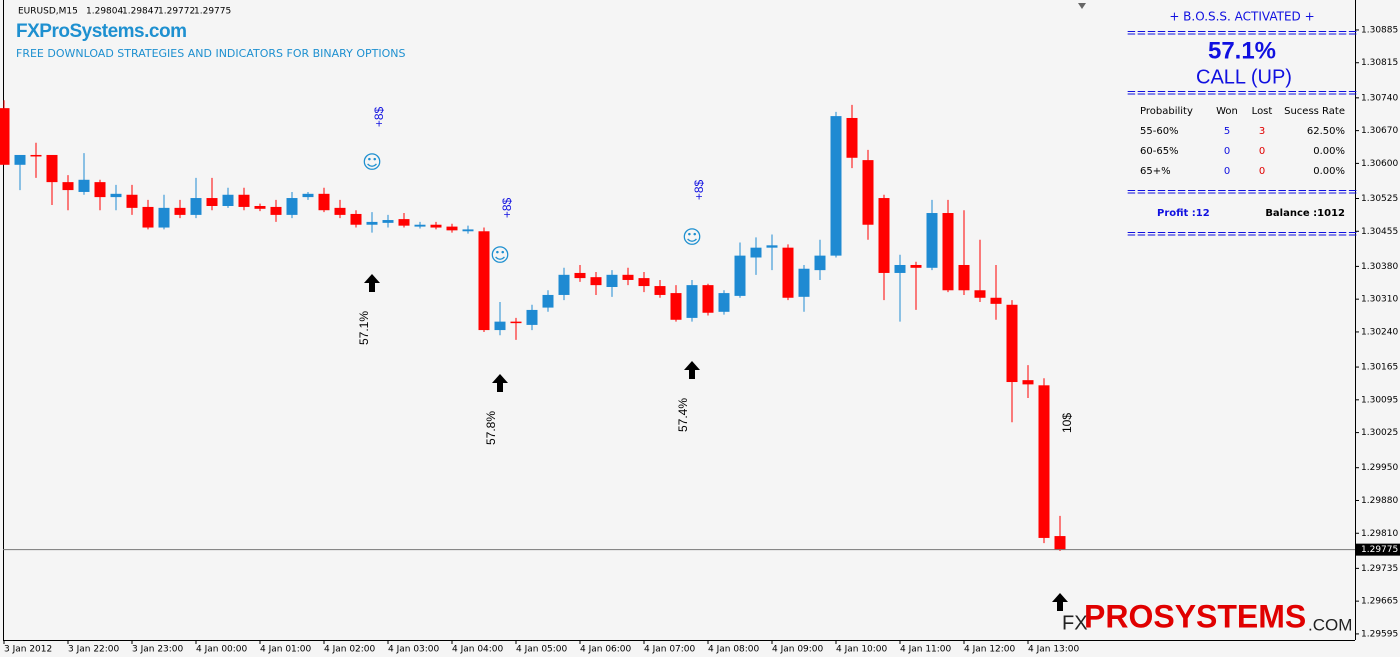 This screenshot has width=1400, height=657. I want to click on y-tick-label: 1.30165, so click(1379, 368).